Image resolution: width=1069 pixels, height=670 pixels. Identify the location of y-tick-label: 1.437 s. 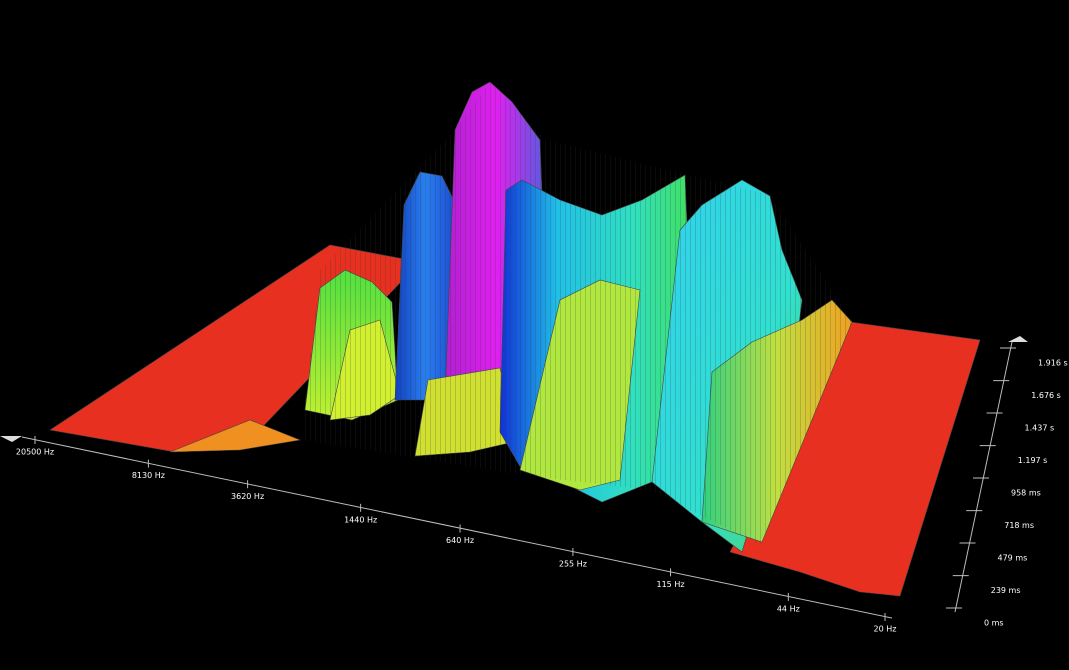
(1040, 428).